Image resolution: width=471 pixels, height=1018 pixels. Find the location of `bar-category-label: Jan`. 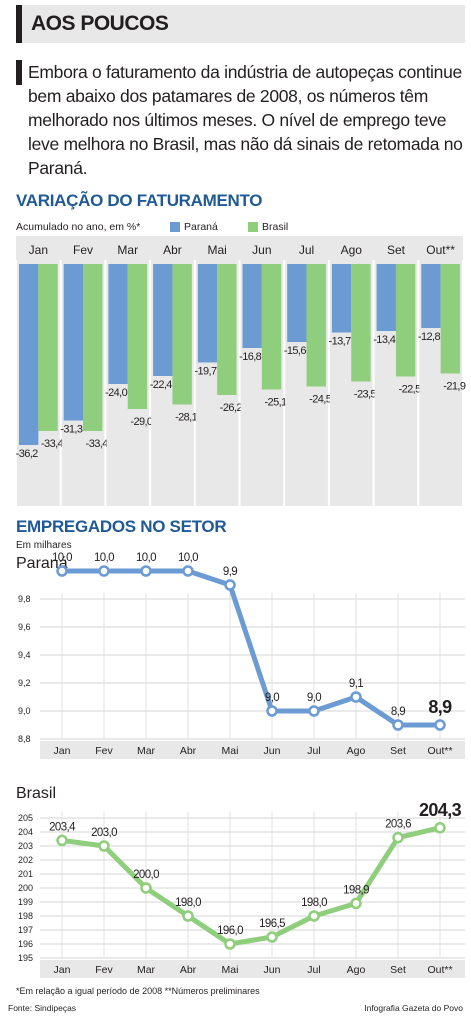

bar-category-label: Jan is located at coordinates (38, 250).